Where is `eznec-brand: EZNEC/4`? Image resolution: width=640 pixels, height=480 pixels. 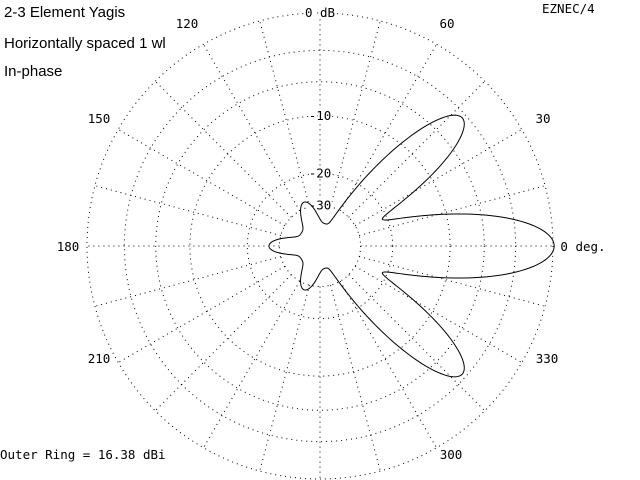
eznec-brand: EZNEC/4 is located at coordinates (568, 8).